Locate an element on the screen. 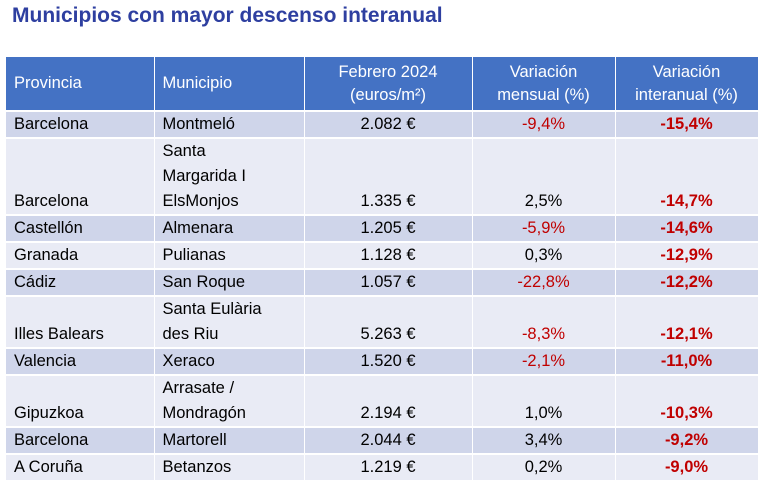 The height and width of the screenshot is (482, 768). column-header-provincia: Provincia is located at coordinates (80, 84).